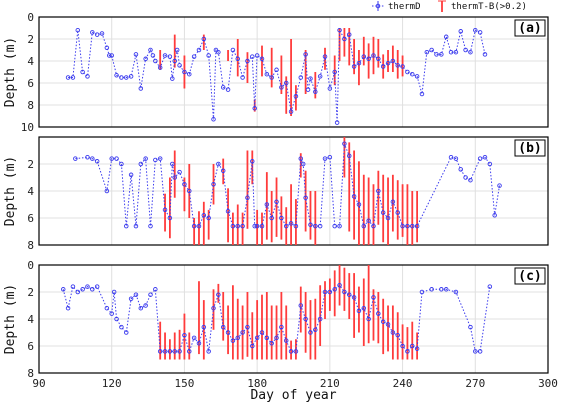 The image size is (562, 407). Describe the element at coordinates (449, 6) in the screenshot. I see `legend: thermD thermT-B(>0.2)` at that location.